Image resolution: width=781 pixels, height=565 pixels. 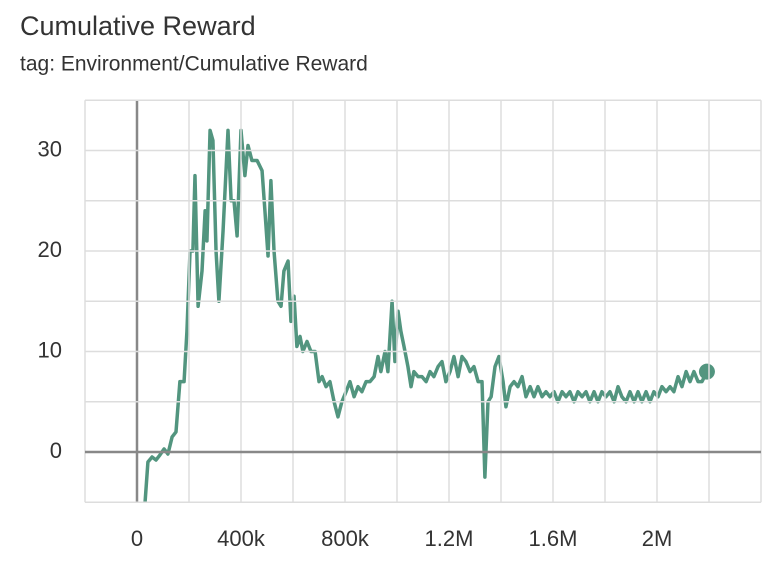 What do you see at coordinates (50, 249) in the screenshot?
I see `y-tick-label: 20` at bounding box center [50, 249].